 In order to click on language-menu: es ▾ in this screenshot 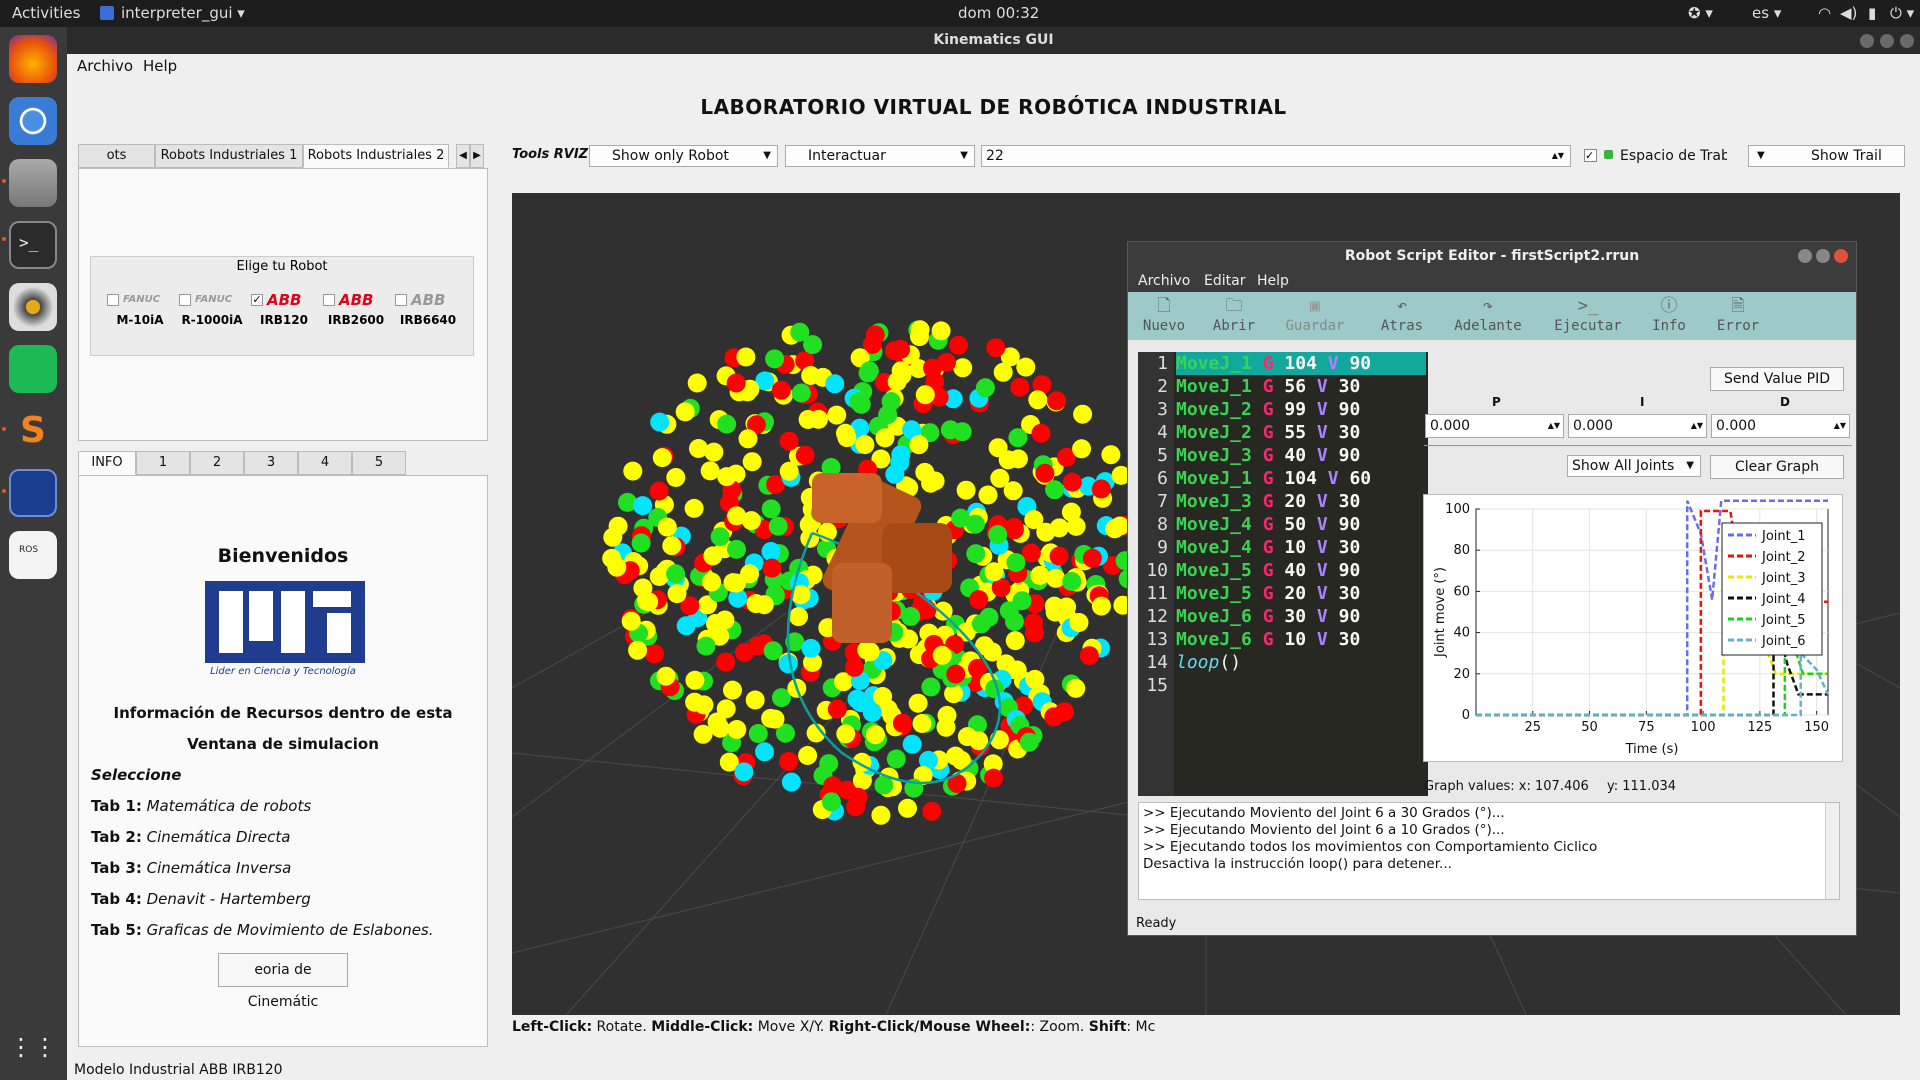, I will do `click(1767, 13)`.